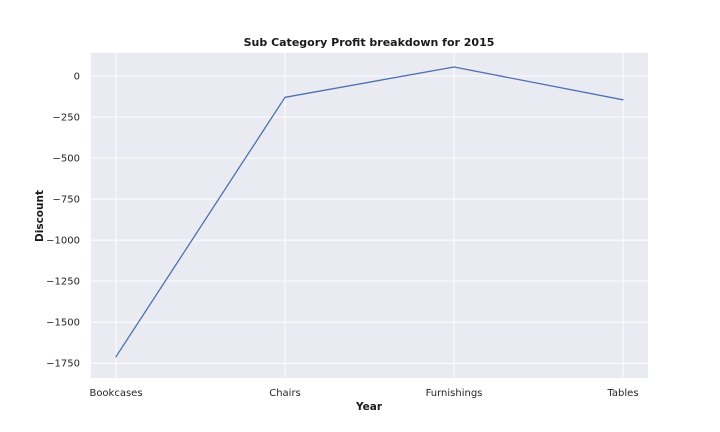 Image resolution: width=720 pixels, height=432 pixels. Describe the element at coordinates (66, 159) in the screenshot. I see `y-tick-label: −500` at that location.